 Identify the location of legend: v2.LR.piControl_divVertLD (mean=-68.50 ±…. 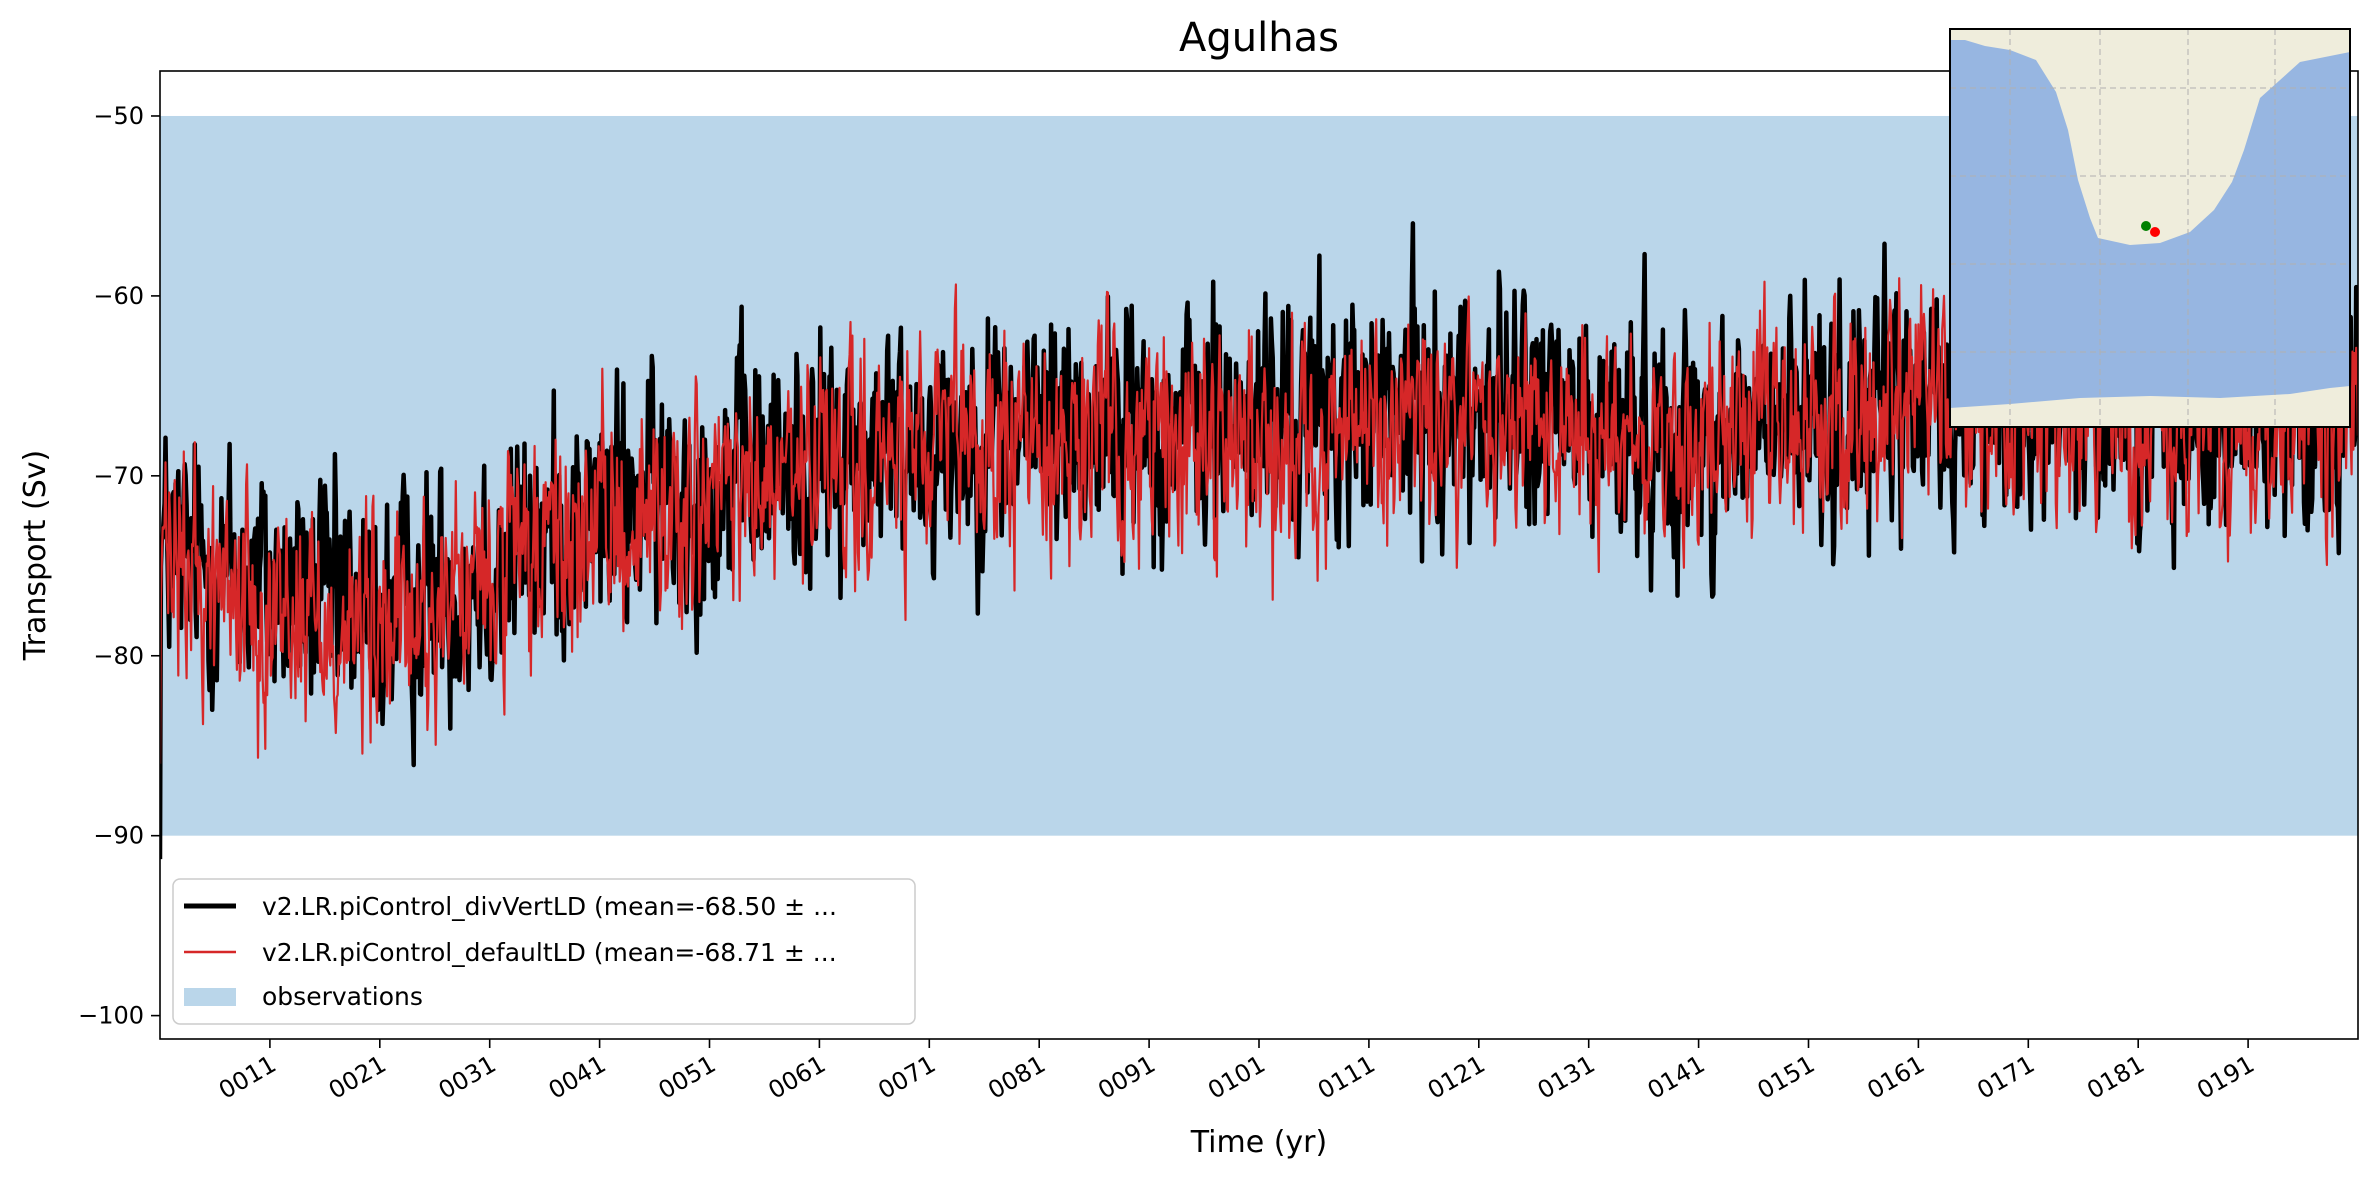
(544, 951).